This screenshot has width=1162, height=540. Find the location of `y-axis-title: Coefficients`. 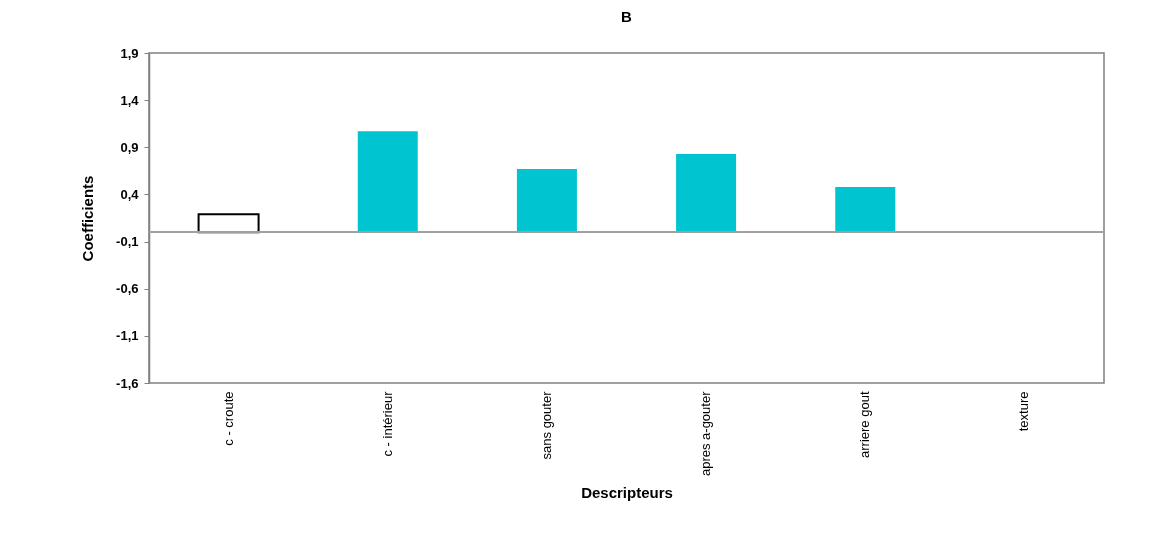

y-axis-title: Coefficients is located at coordinates (88, 218).